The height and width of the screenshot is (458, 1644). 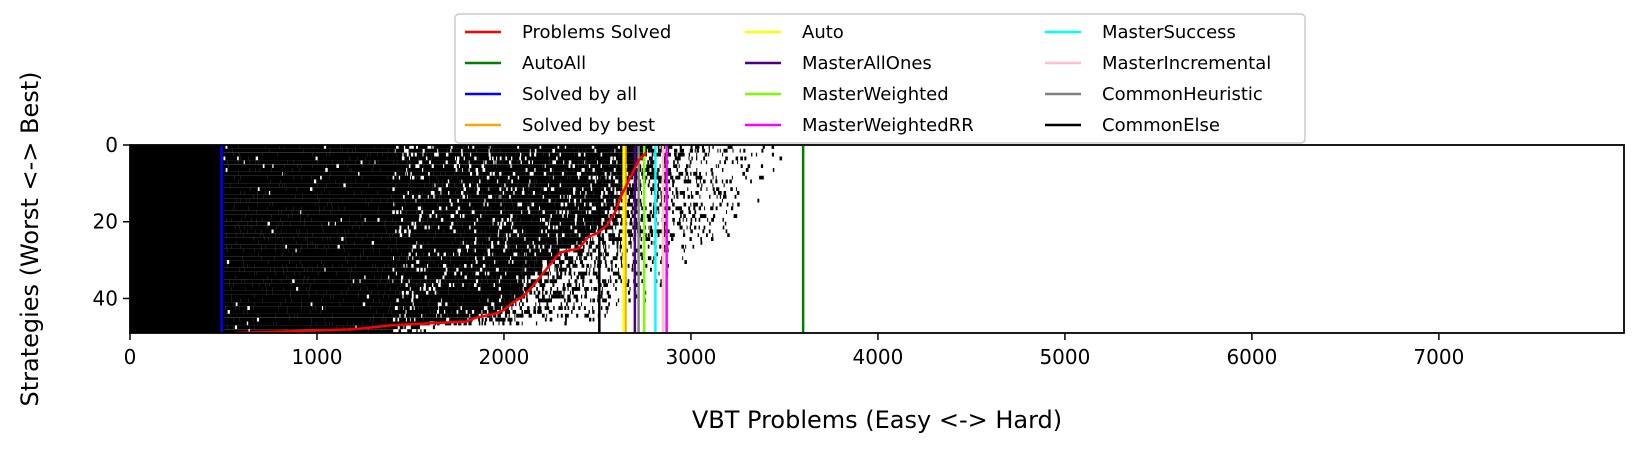 I want to click on x-tick-label: 4000, so click(x=877, y=357).